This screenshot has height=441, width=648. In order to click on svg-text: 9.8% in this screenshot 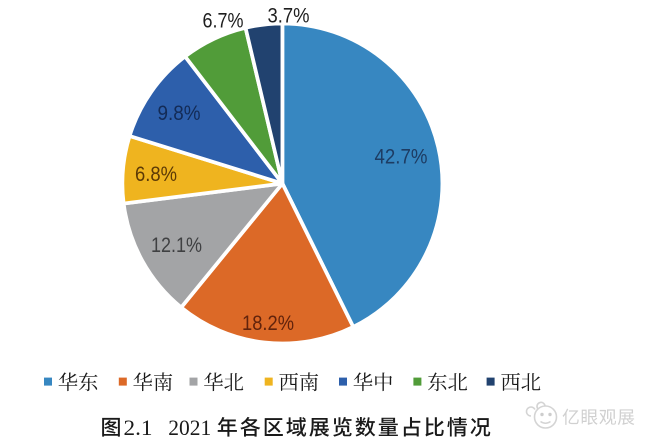, I will do `click(179, 113)`.